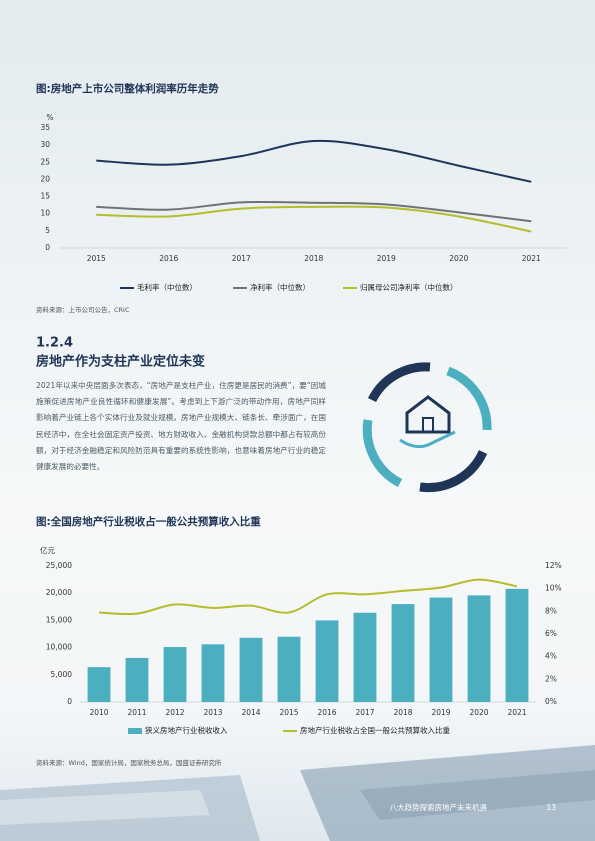  I want to click on y2-tick-label: 8%, so click(551, 610).